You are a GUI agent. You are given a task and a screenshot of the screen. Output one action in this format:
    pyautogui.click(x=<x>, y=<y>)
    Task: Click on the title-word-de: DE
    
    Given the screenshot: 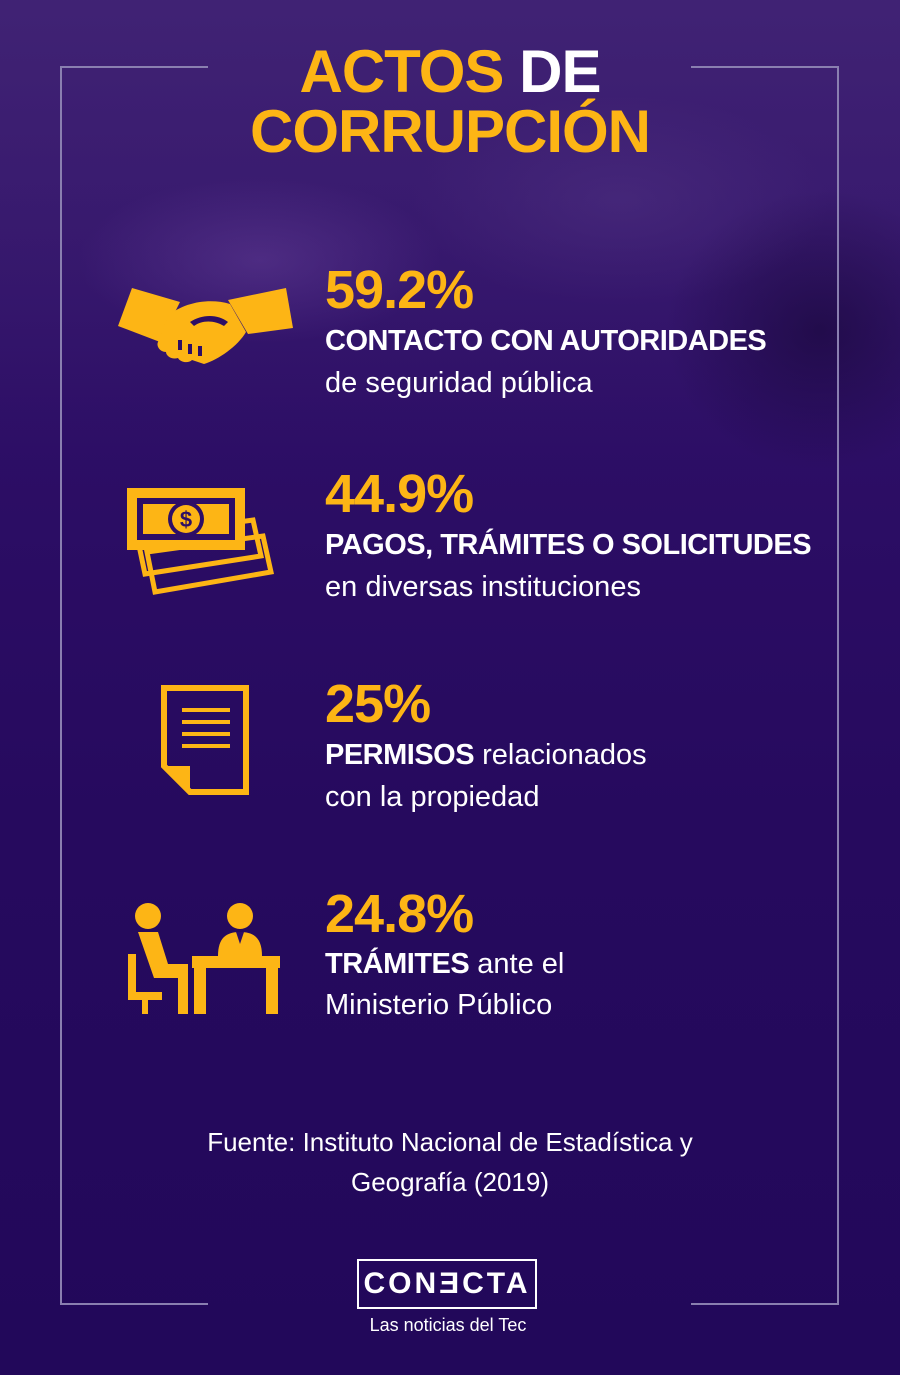 What is the action you would take?
    pyautogui.click(x=560, y=71)
    